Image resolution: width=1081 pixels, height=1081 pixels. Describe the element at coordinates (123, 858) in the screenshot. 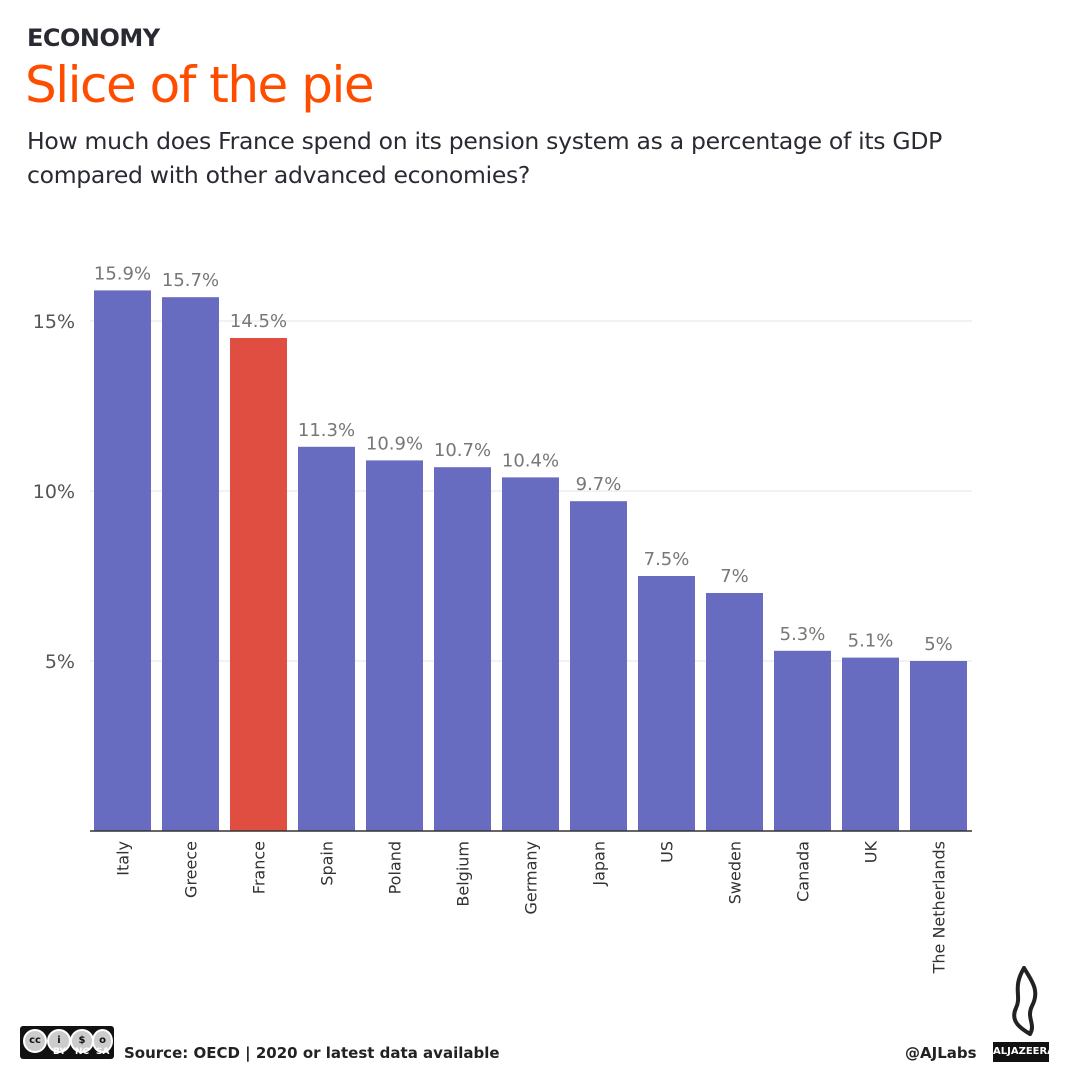

I see `x-tick-label: Italy` at that location.